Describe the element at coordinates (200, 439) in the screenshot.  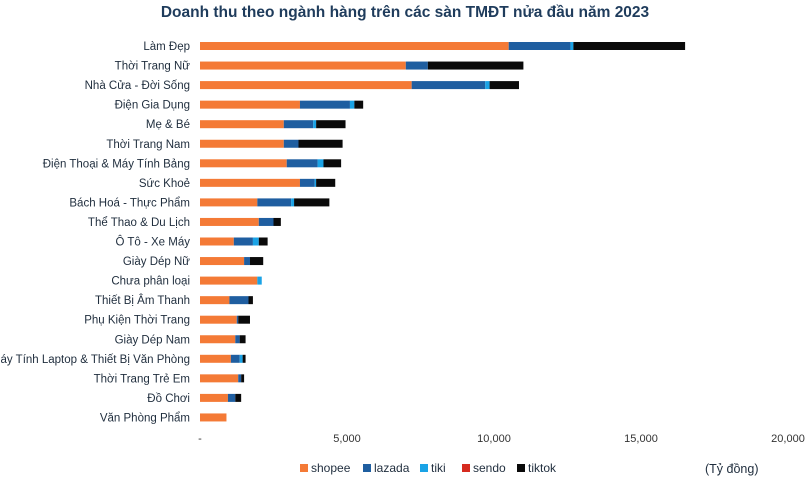
I see `x-tick-label: -` at that location.